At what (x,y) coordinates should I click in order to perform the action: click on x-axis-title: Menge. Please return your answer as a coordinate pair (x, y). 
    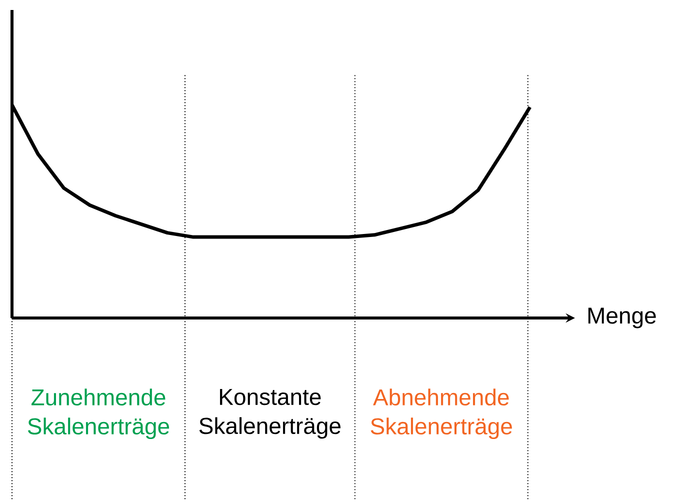
    Looking at the image, I should click on (622, 318).